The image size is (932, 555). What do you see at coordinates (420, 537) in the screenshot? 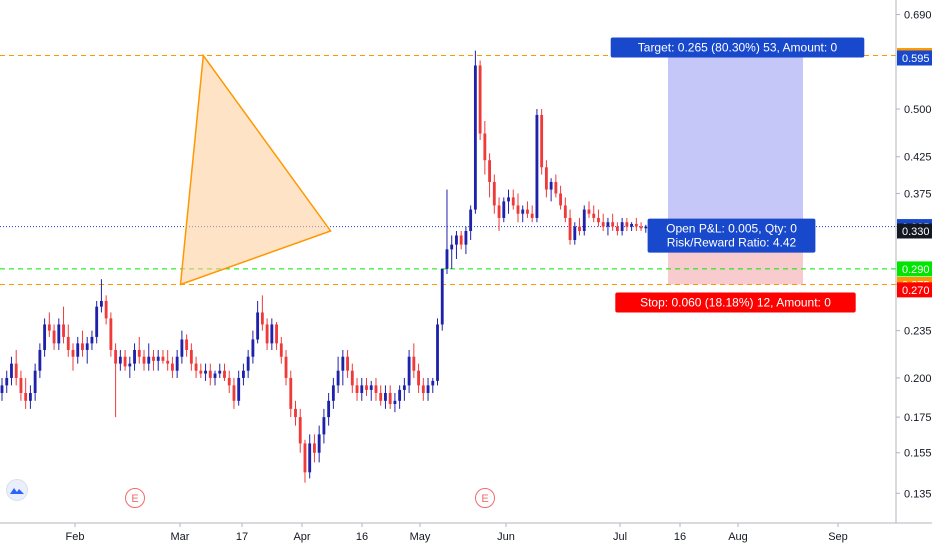
I see `x-tick-label: May` at bounding box center [420, 537].